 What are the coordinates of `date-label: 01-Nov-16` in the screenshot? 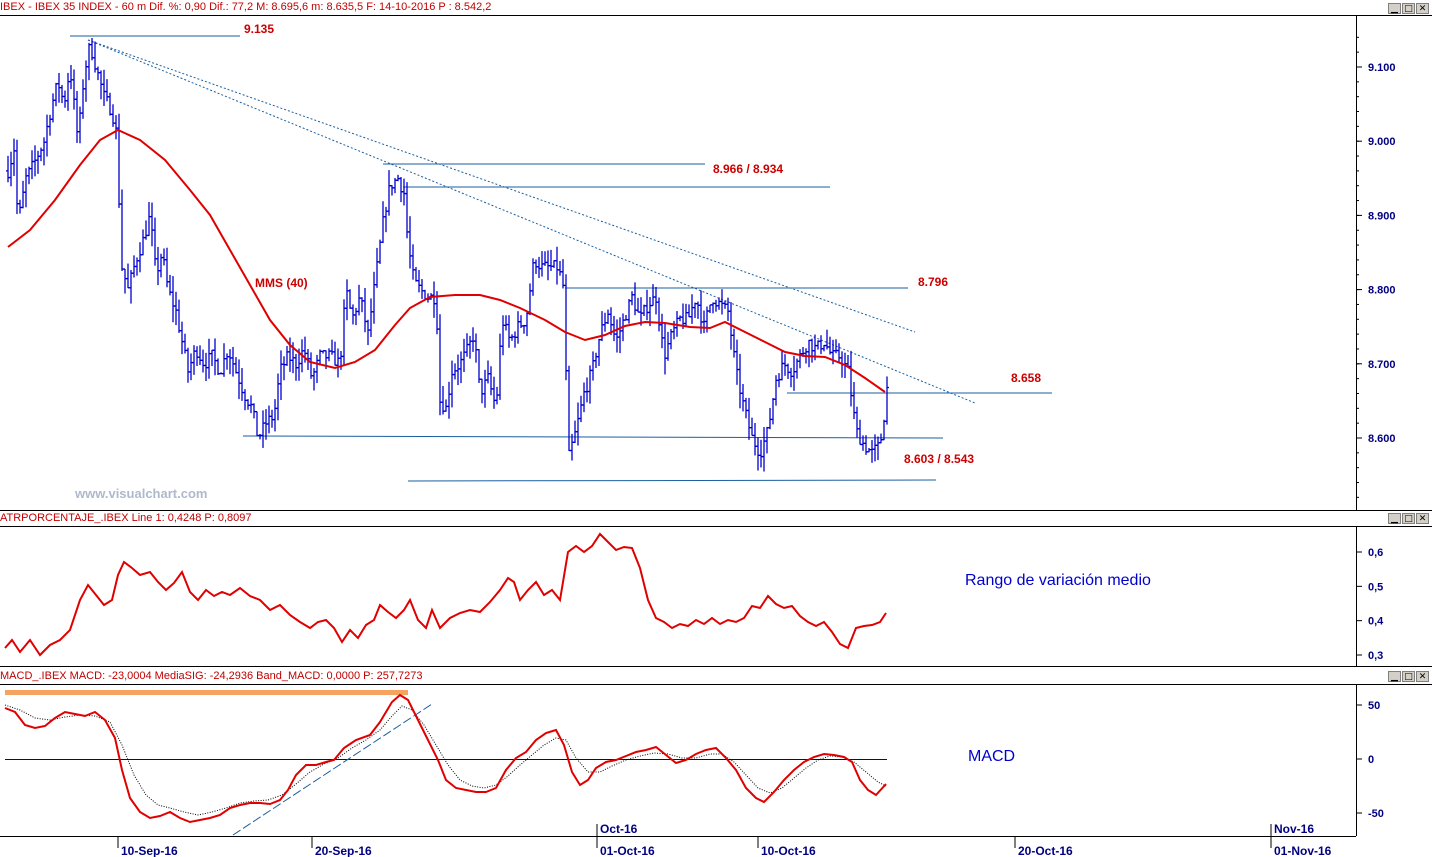 It's located at (1303, 850).